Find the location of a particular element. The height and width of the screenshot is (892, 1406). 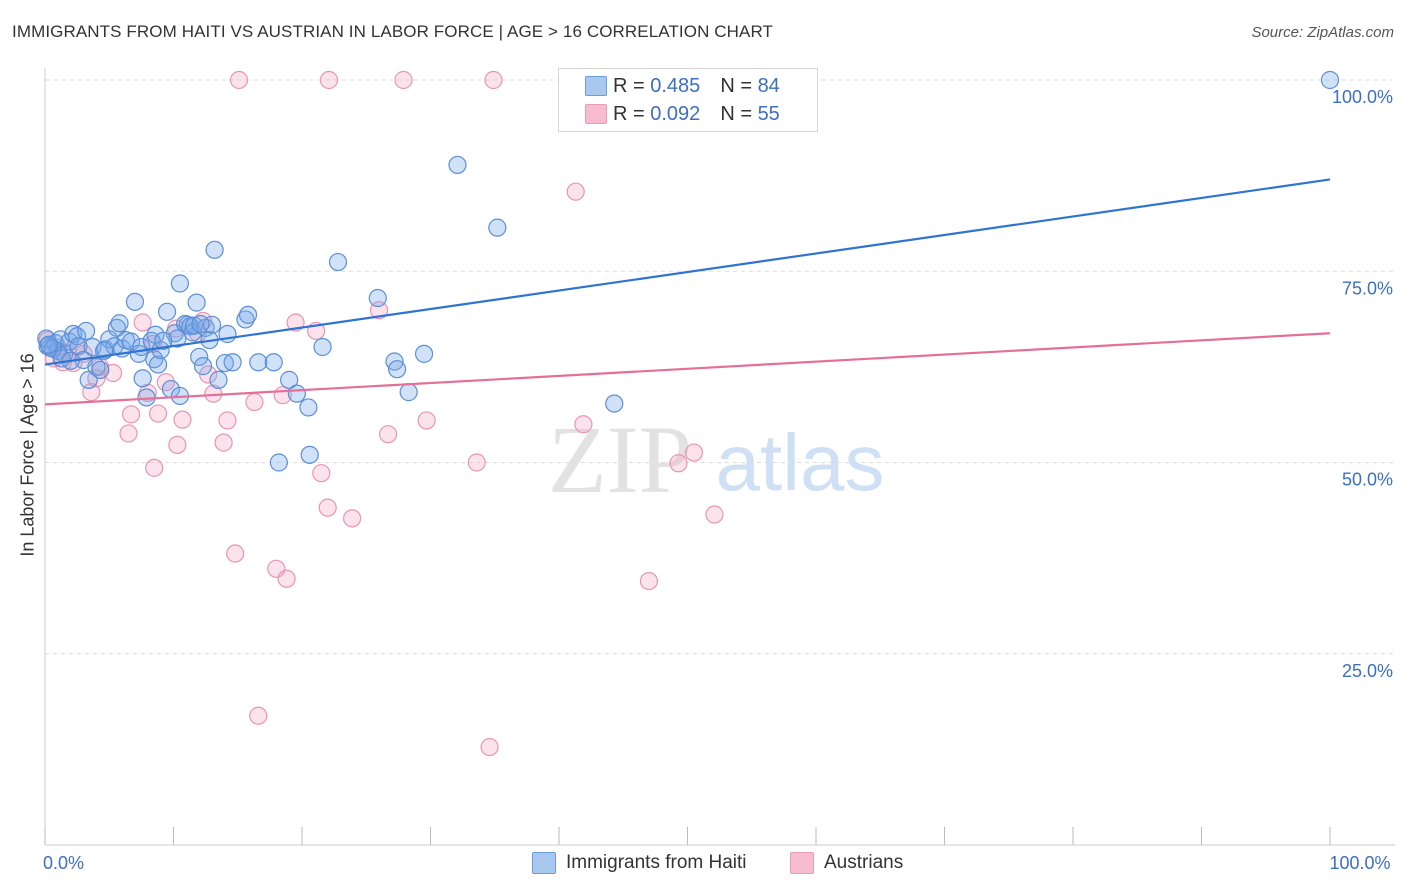

legend-row-haiti: R = 0.485 N = 84 is located at coordinates (682, 86).